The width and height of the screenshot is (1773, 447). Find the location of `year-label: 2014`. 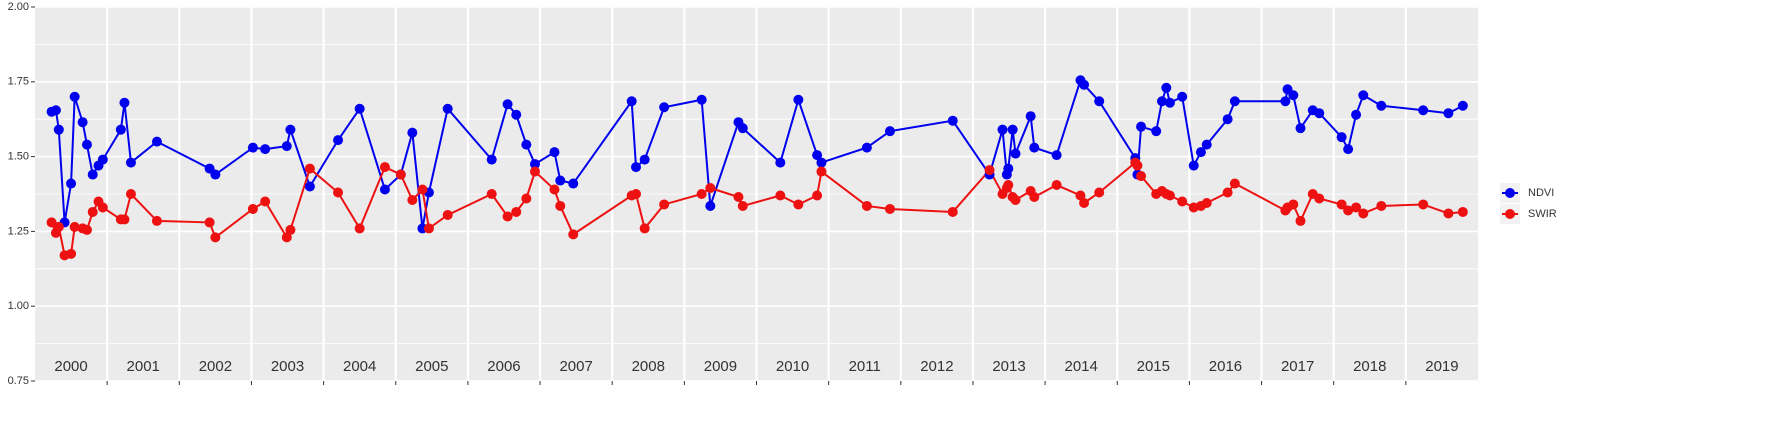

year-label: 2014 is located at coordinates (1080, 366).